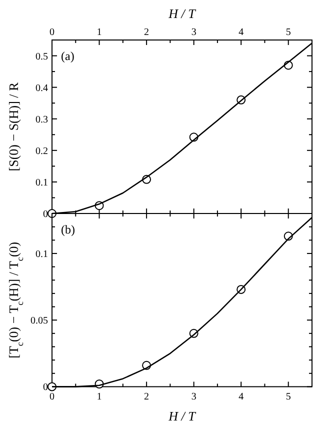 This screenshot has height=428, width=330. Describe the element at coordinates (42, 88) in the screenshot. I see `y-tick-label: 0.4` at that location.